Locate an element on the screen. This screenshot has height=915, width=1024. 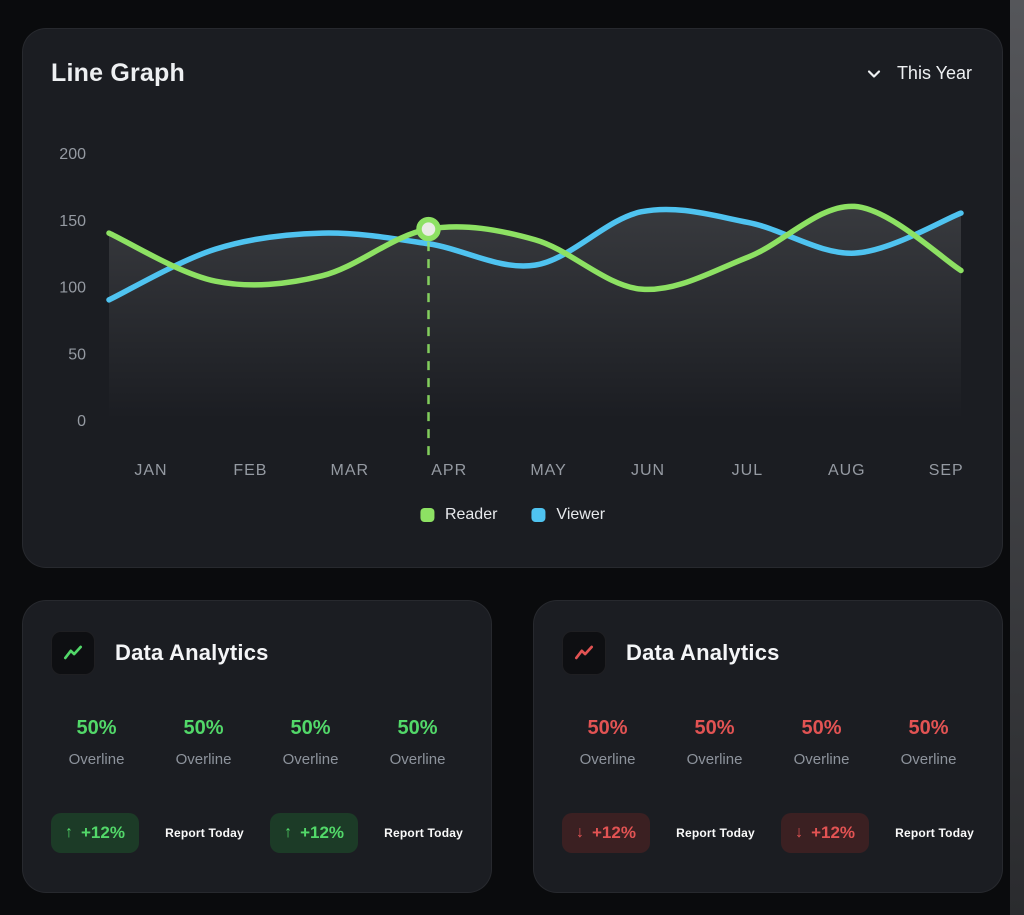
reader-line is located at coordinates (535, 248).